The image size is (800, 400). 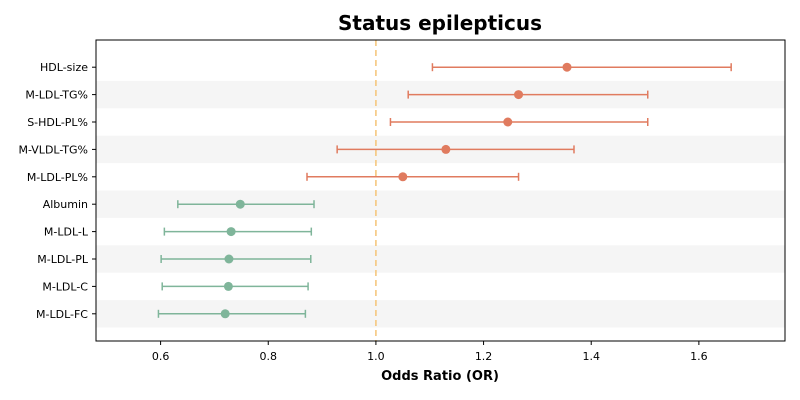 What do you see at coordinates (56, 95) in the screenshot?
I see `y-tick-label: M-LDL-TG%` at bounding box center [56, 95].